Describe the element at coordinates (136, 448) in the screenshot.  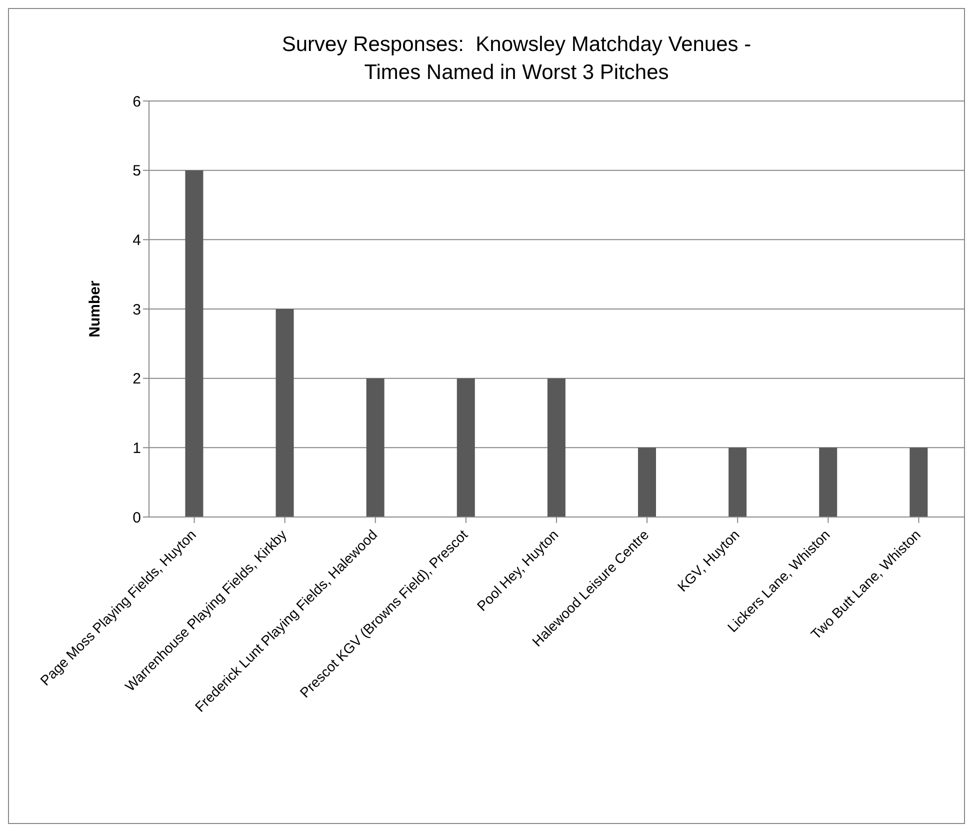
I see `y-tick-label: 1` at that location.